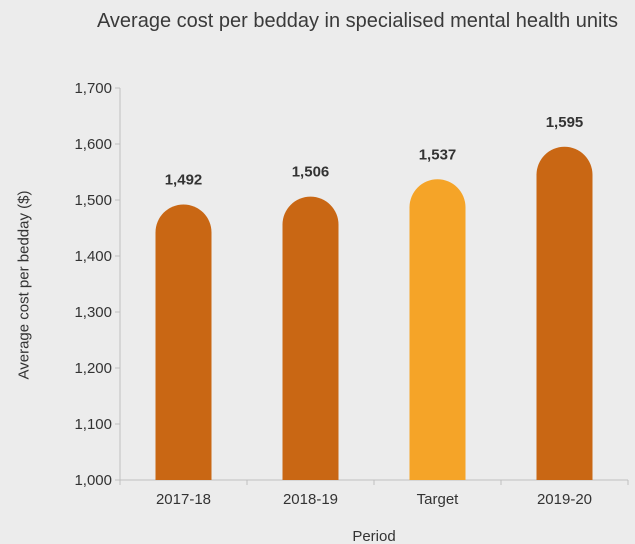 This screenshot has height=544, width=635. I want to click on y-tick-label: 1,500, so click(93, 200).